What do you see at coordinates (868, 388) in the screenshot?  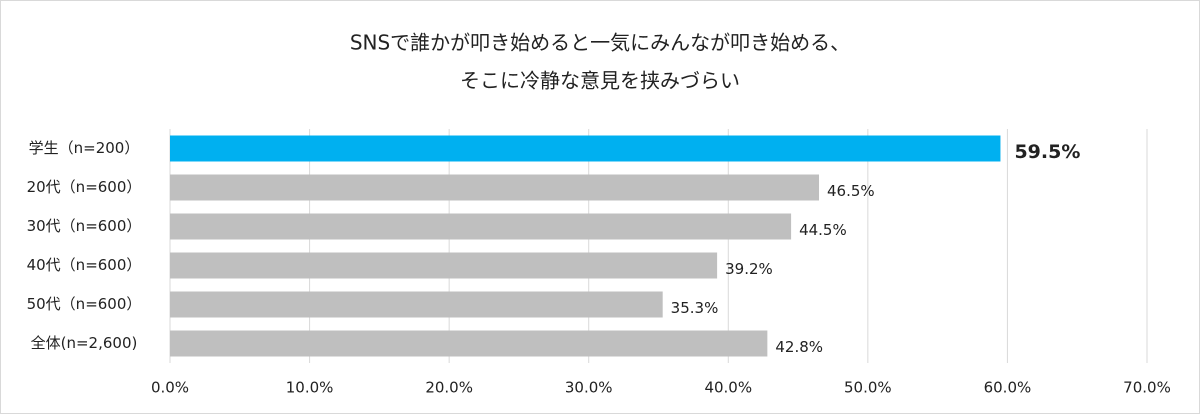 I see `x-tick-label: 50.0%` at bounding box center [868, 388].